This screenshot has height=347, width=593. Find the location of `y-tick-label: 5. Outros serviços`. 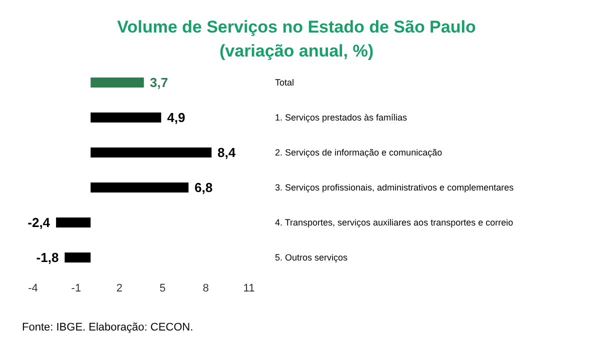

y-tick-label: 5. Outros serviços is located at coordinates (311, 257).